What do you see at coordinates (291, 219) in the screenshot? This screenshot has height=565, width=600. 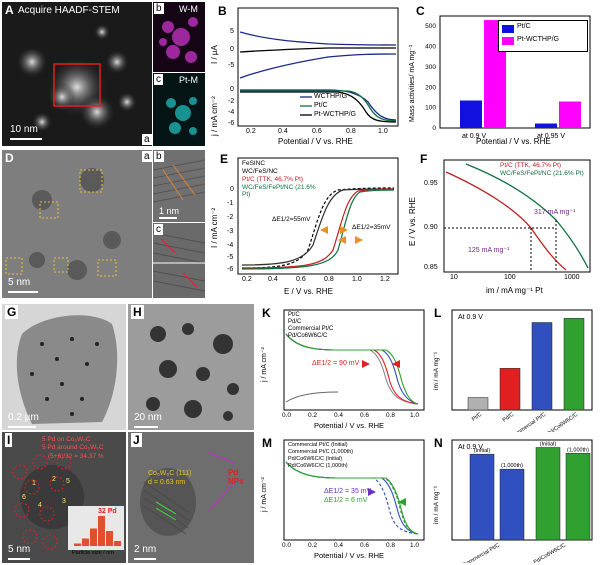 I see `panel-e-ann-1: ΔE1/2=55mV` at bounding box center [291, 219].